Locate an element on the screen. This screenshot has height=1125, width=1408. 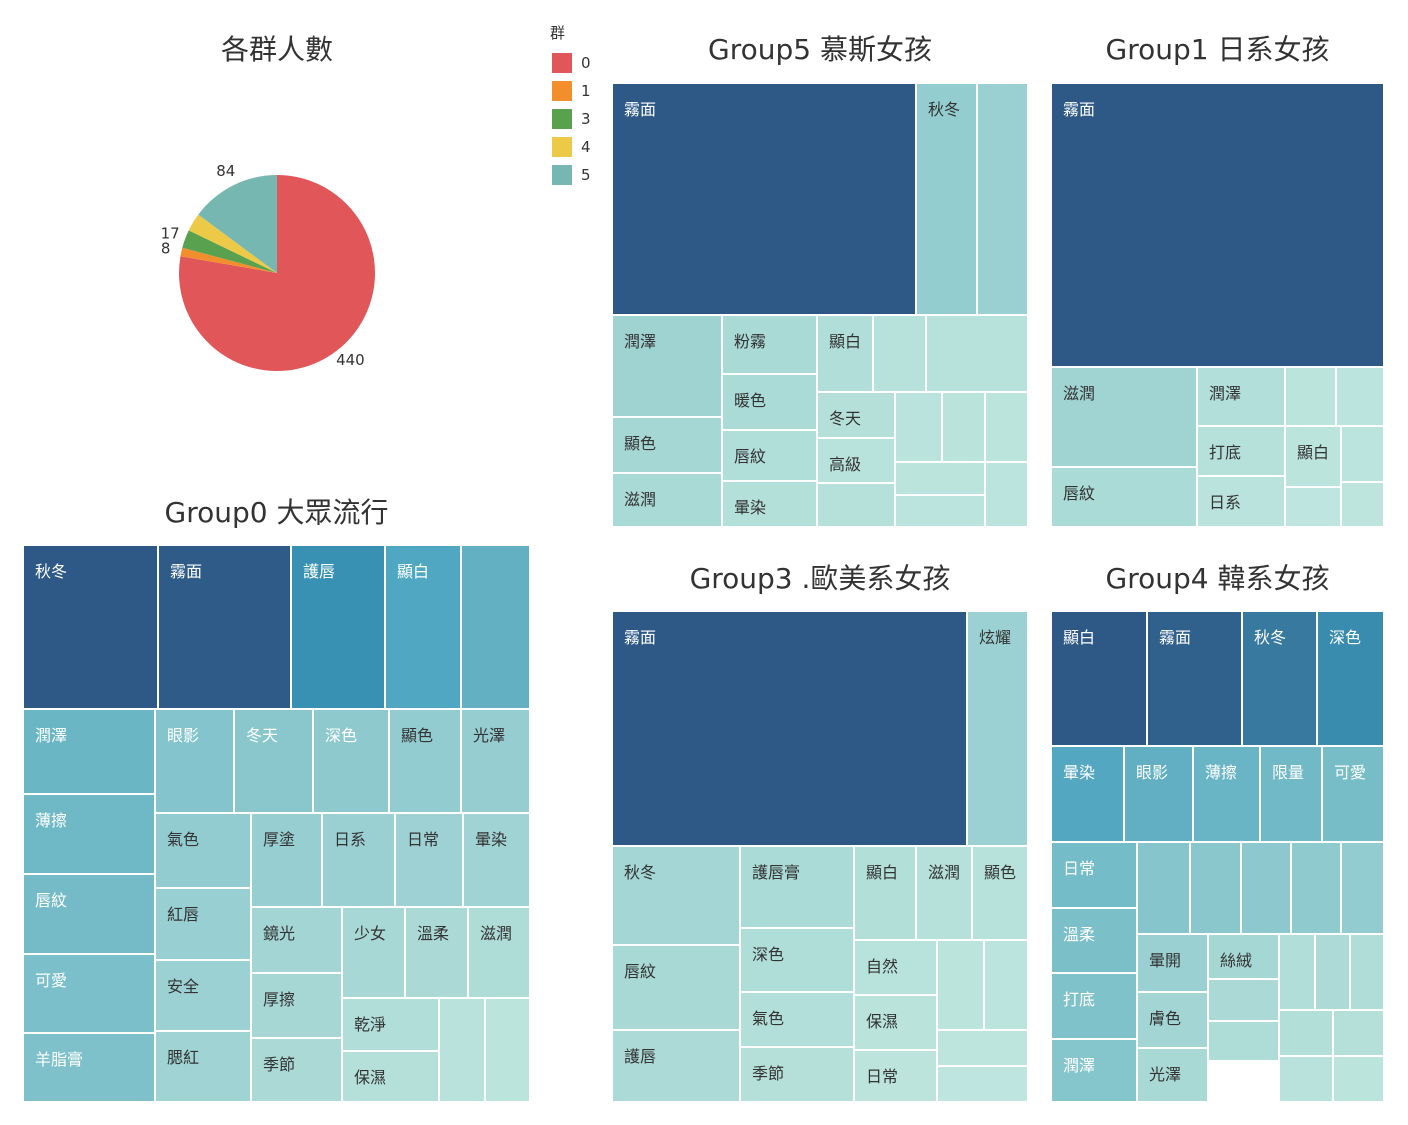
pie-chart: 440 817 84 is located at coordinates (268, 266).